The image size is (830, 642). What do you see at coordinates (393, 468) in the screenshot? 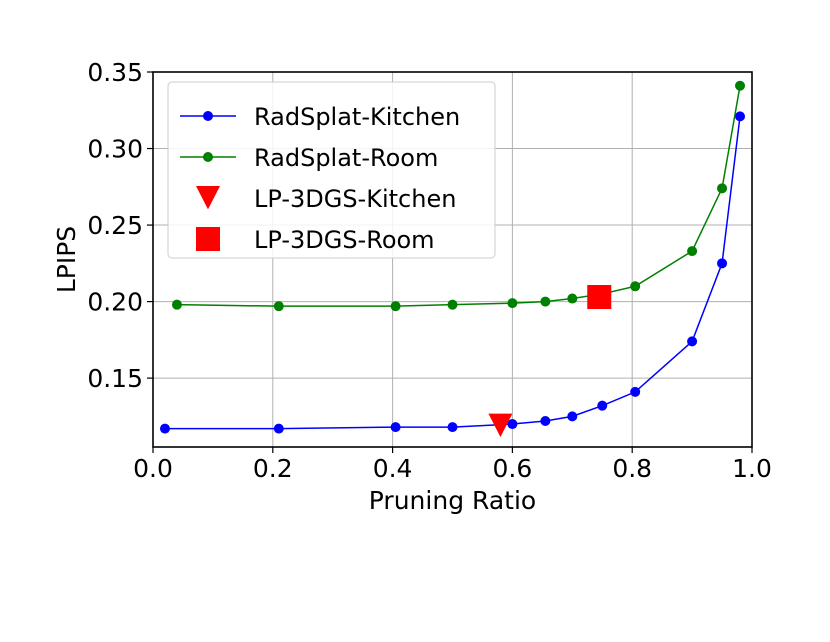
I see `x-tick-label: 0.4` at bounding box center [393, 468].